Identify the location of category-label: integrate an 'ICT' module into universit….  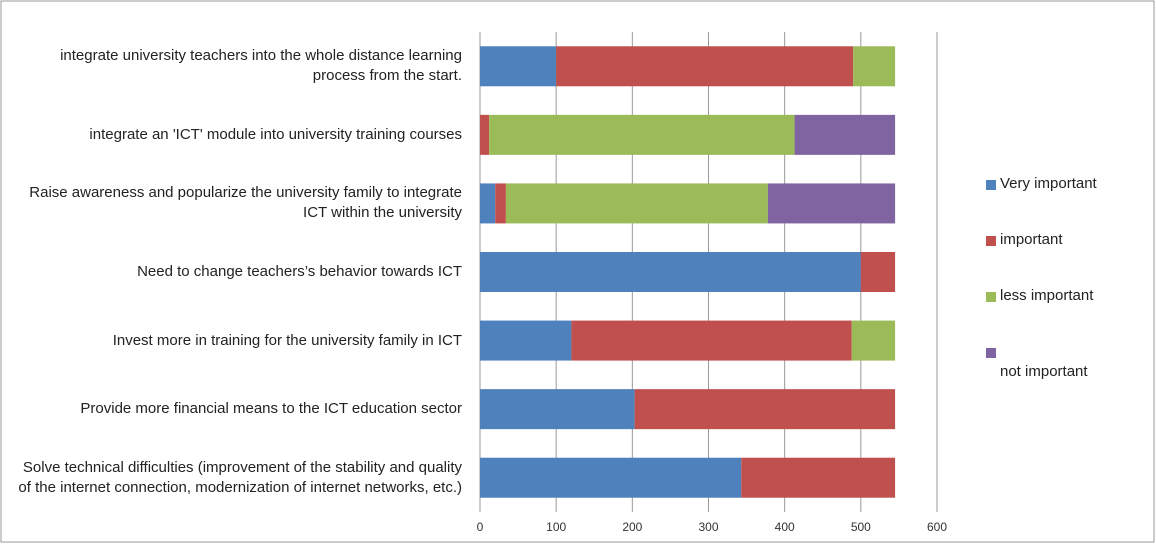
(275, 134).